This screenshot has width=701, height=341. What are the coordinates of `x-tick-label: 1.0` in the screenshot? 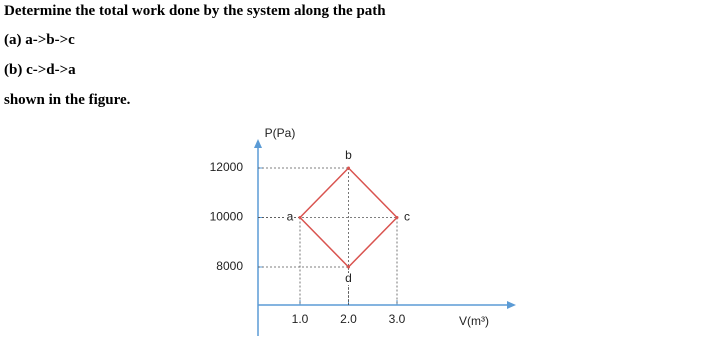 It's located at (300, 319).